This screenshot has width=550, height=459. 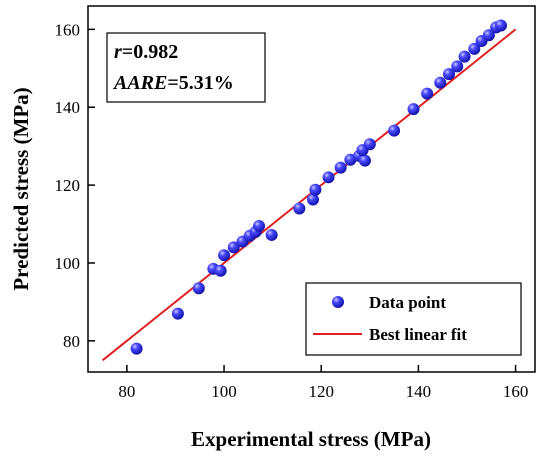 What do you see at coordinates (150, 52) in the screenshot?
I see `r-value: =0.982` at bounding box center [150, 52].